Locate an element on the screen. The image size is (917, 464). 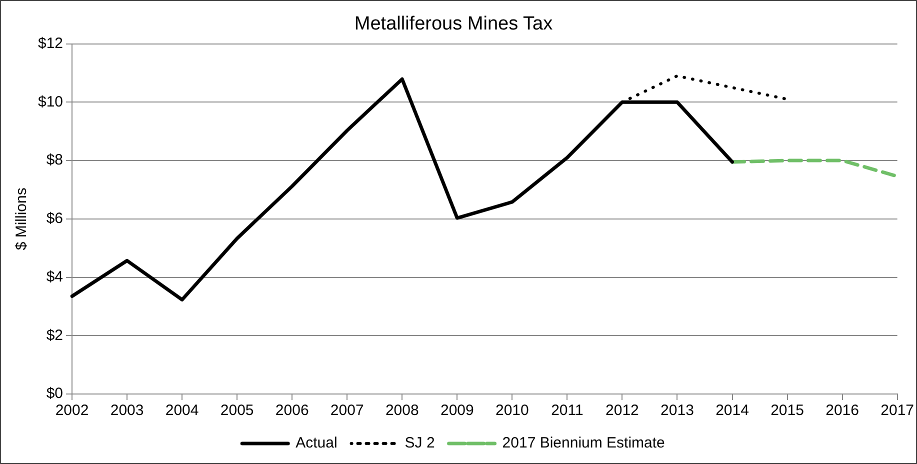
x-tick-label: 2002 is located at coordinates (72, 411).